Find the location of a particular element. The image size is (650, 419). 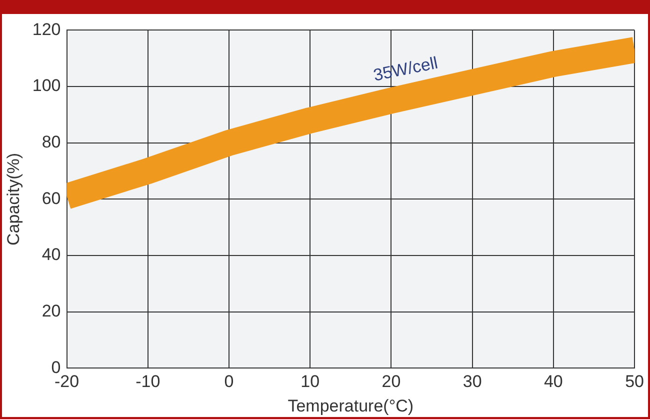

x-tick-label: 30 is located at coordinates (472, 382).